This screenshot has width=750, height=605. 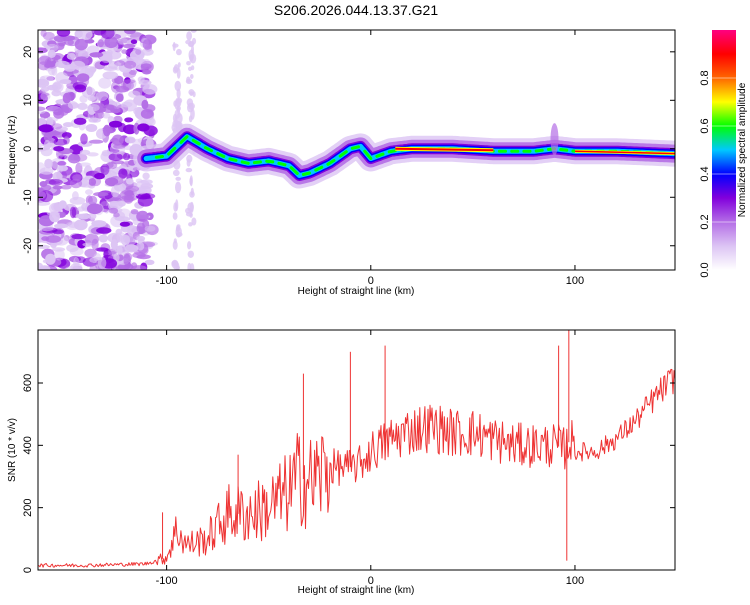 What do you see at coordinates (356, 590) in the screenshot?
I see `snr-x-axis-label: Height of straight line (km)` at bounding box center [356, 590].